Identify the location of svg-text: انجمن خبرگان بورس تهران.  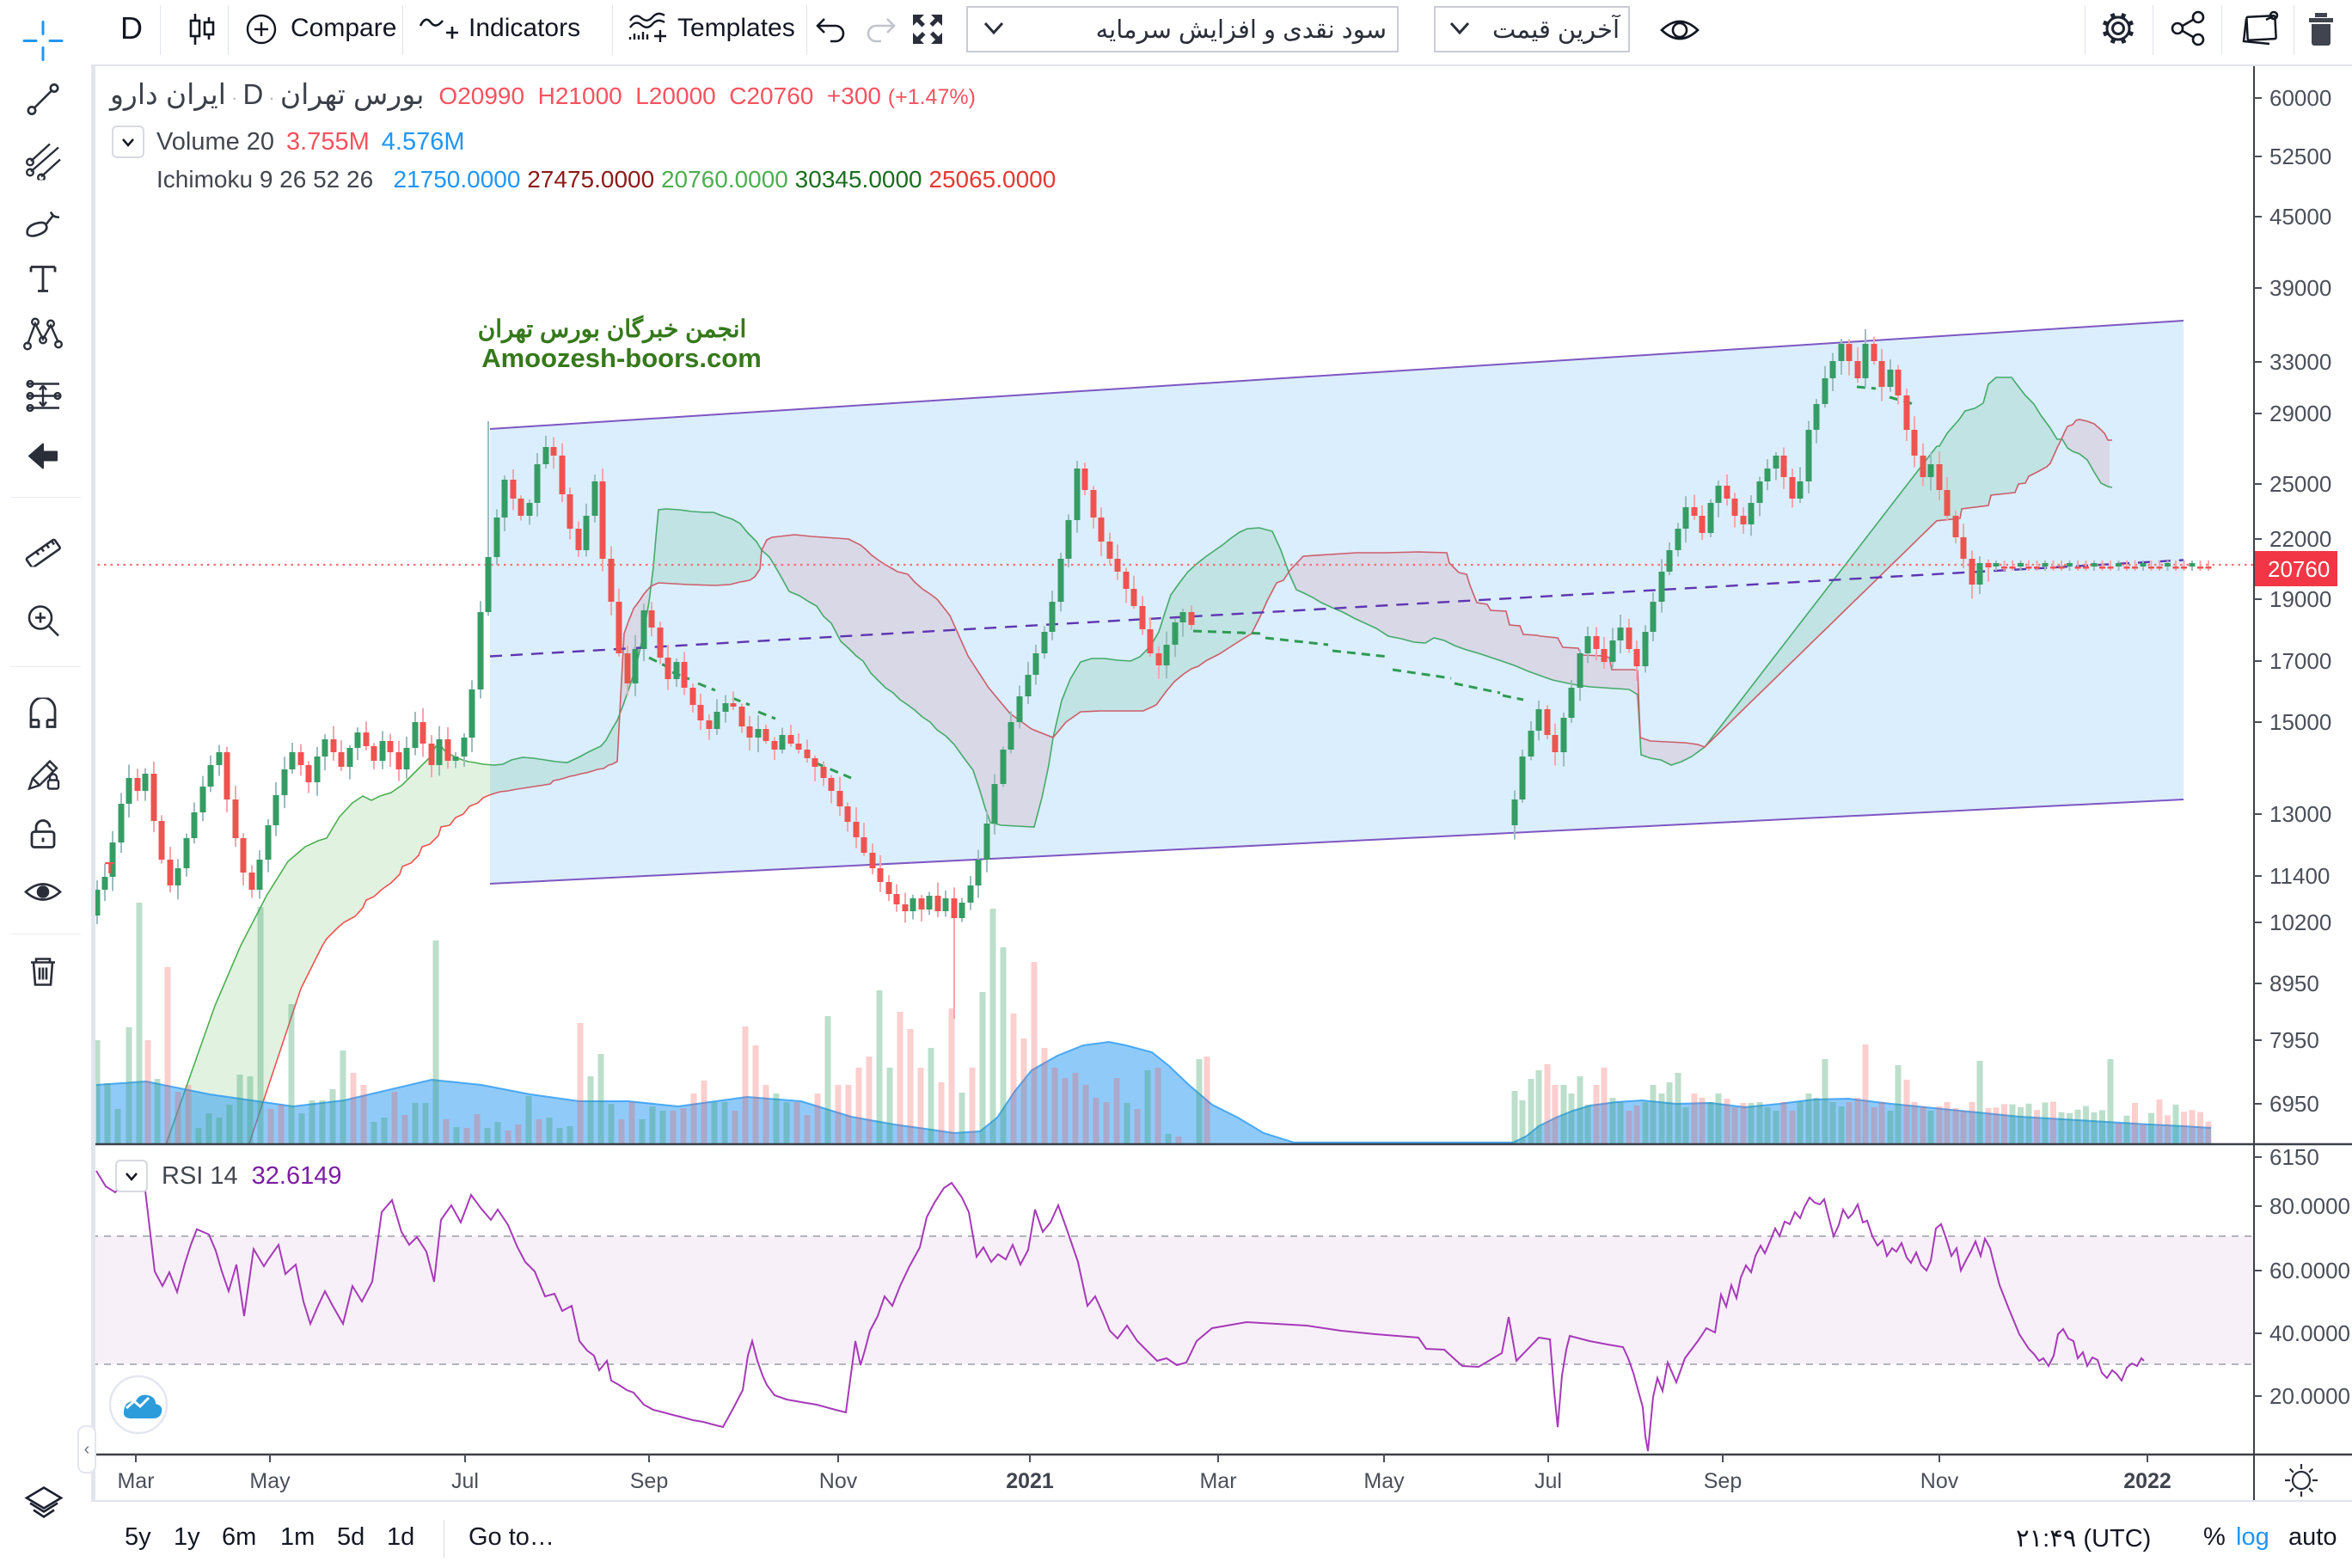
(612, 329).